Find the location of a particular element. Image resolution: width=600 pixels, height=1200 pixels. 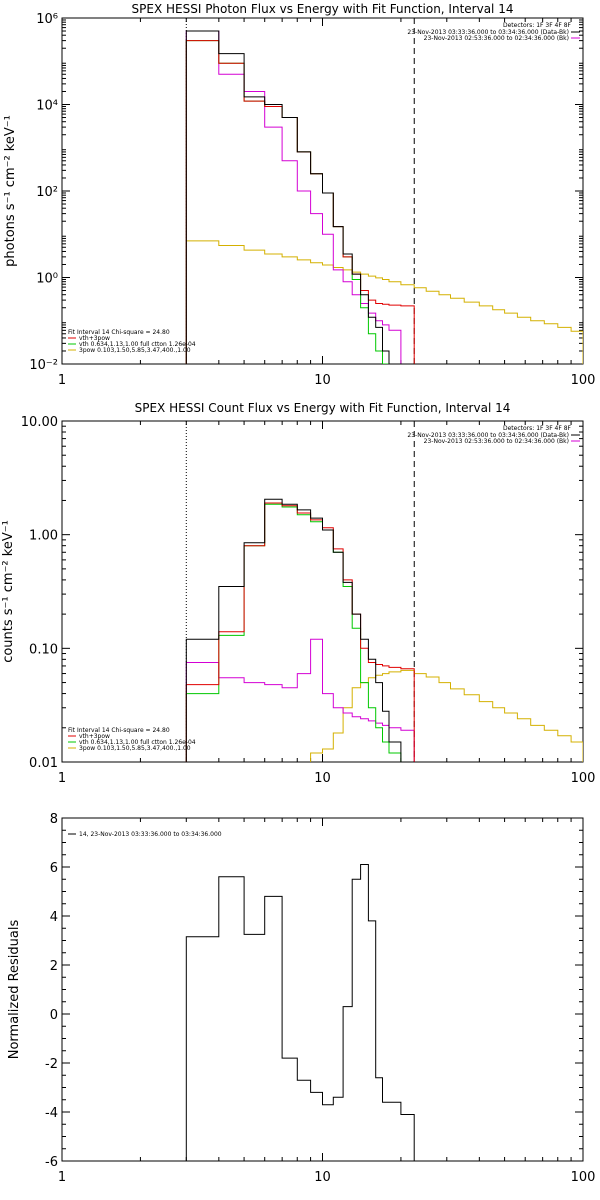

y-tick-label: 10⁻² is located at coordinates (43, 365).